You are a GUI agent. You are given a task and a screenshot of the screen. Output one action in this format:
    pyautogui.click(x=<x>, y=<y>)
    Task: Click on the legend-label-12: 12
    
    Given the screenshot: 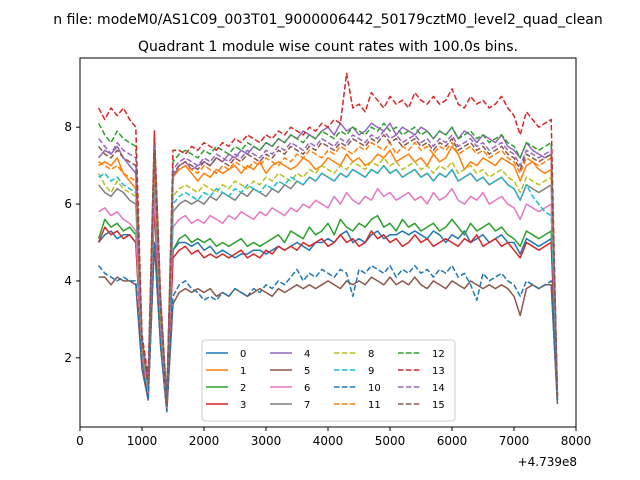 What is the action you would take?
    pyautogui.click(x=438, y=354)
    